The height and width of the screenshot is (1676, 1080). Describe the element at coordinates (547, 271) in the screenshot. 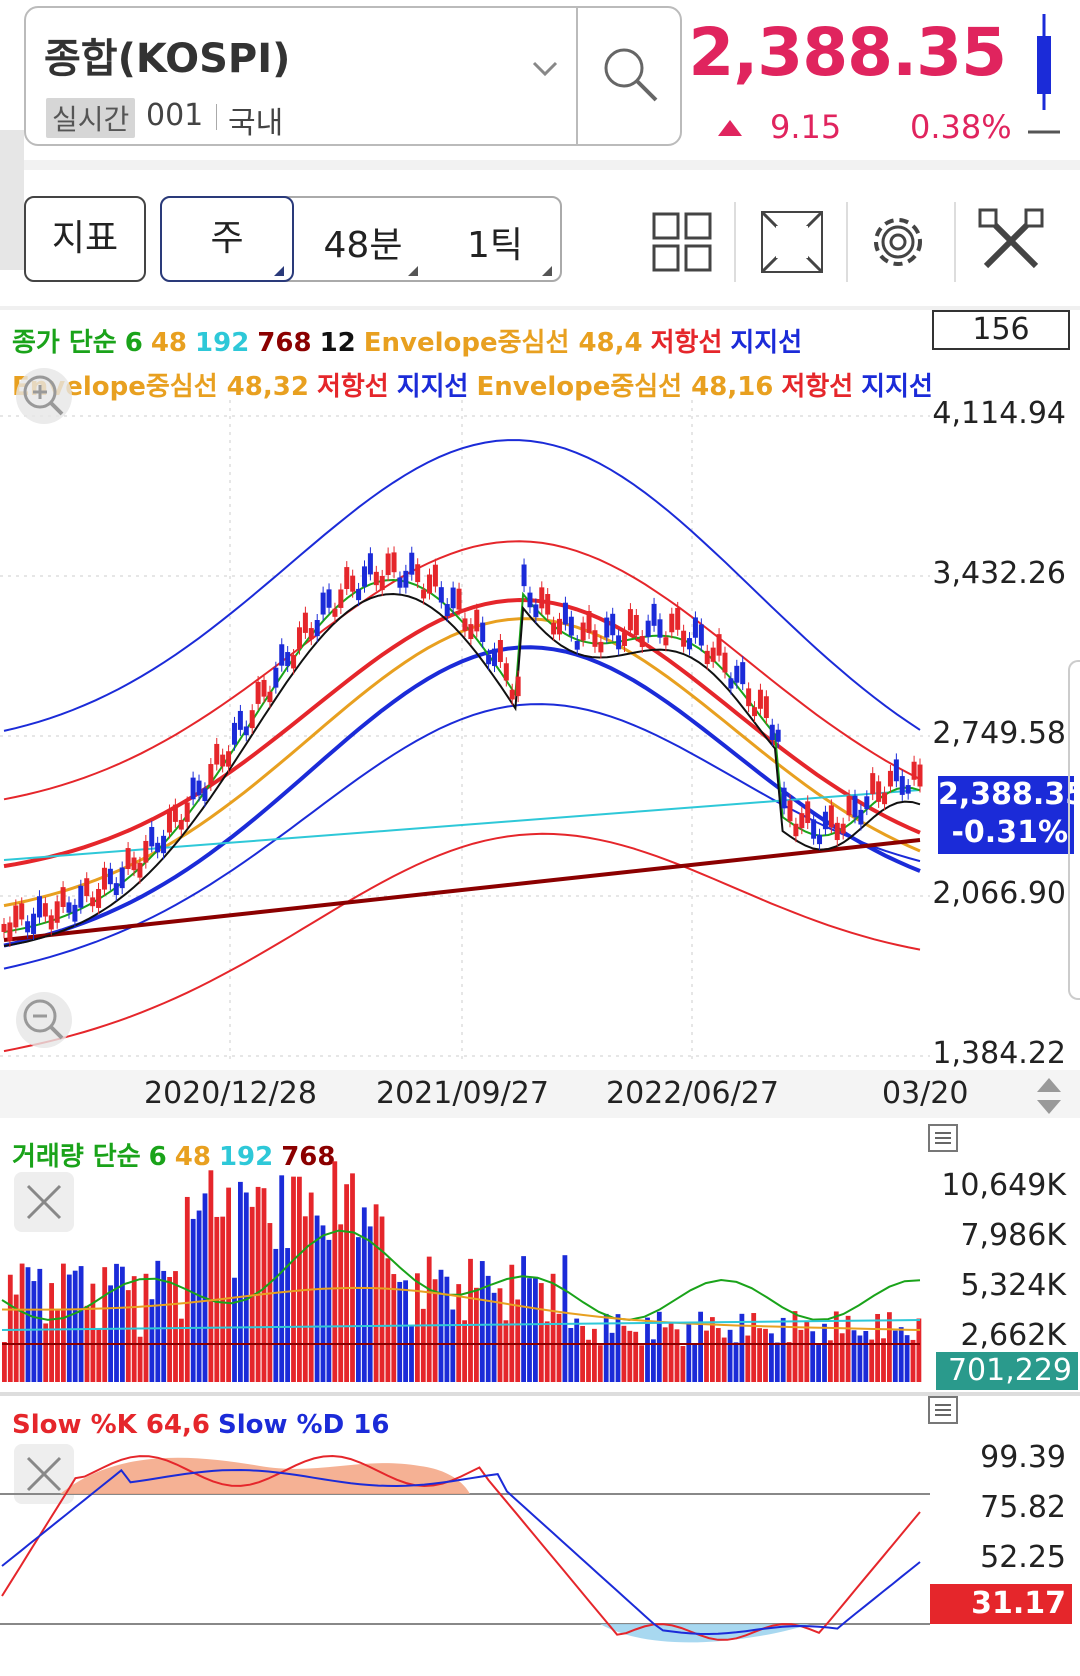

I see `period-tick-corner` at that location.